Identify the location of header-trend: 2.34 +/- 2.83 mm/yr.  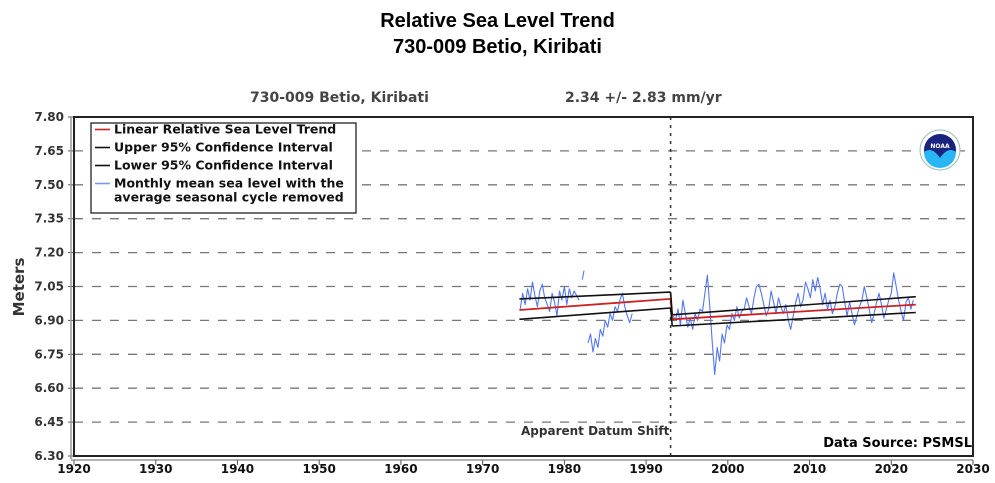
(643, 98).